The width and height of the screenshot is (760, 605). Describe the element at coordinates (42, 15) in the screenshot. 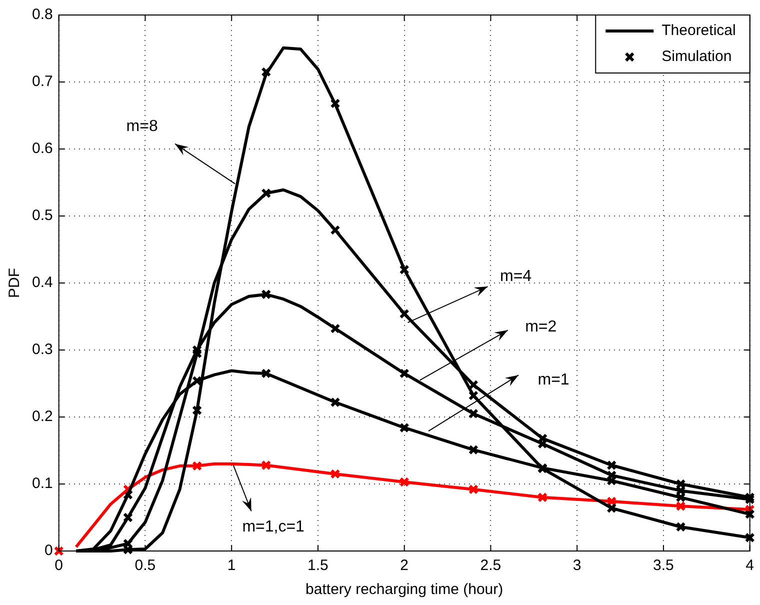

I see `y-tick-label: 0.8` at that location.